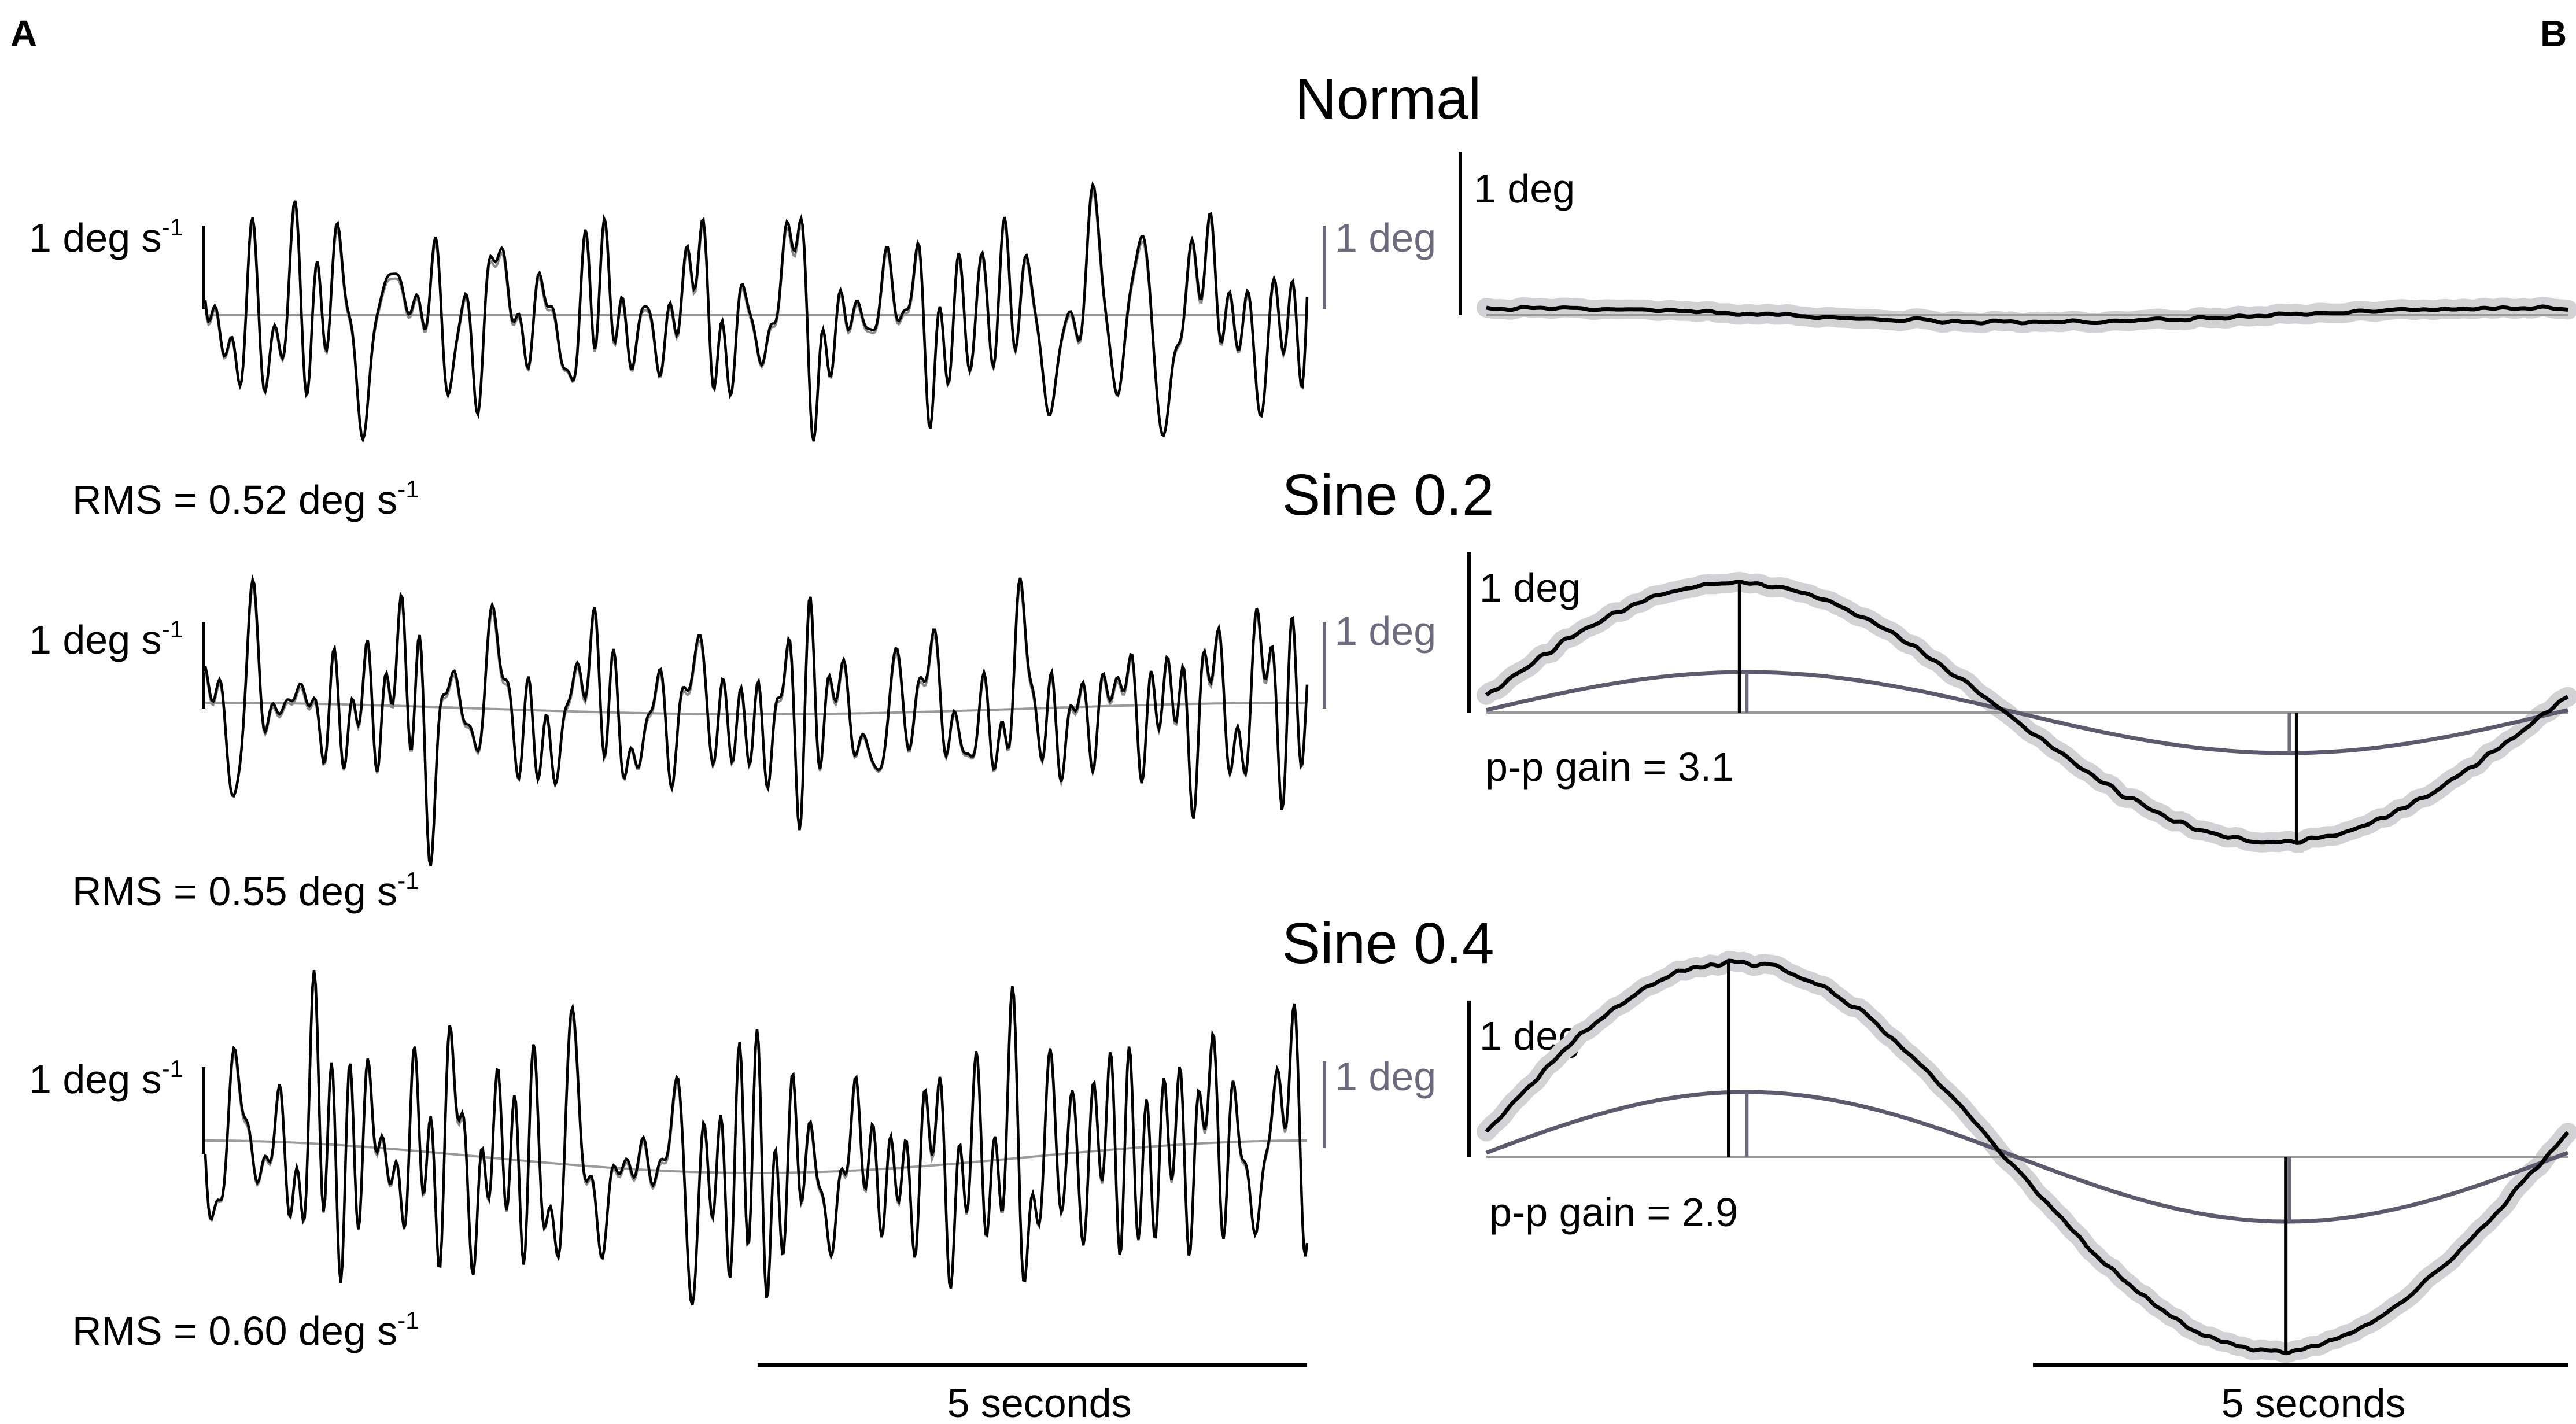 The image size is (2576, 1424). I want to click on condition-title-sine02: Sine 0.2, so click(1388, 495).